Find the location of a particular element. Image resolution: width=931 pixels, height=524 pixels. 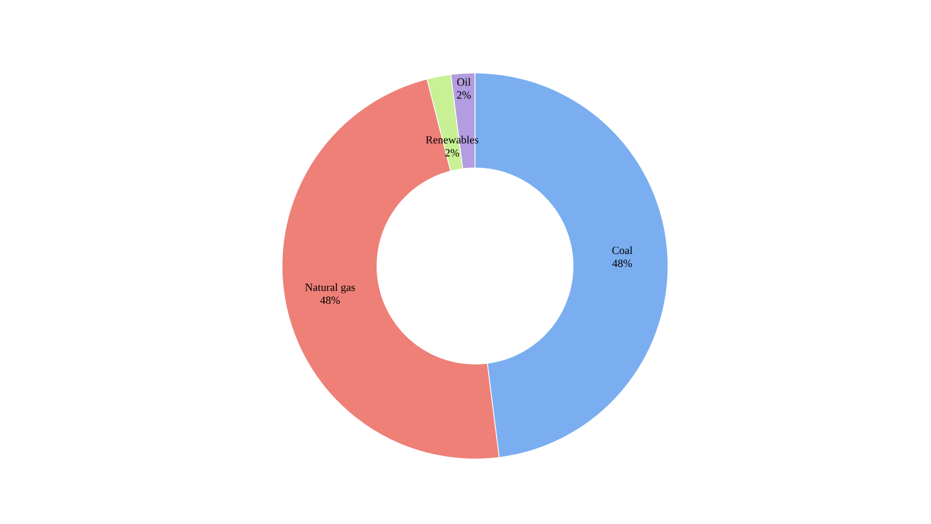

slice-label: Natural gas is located at coordinates (330, 288).